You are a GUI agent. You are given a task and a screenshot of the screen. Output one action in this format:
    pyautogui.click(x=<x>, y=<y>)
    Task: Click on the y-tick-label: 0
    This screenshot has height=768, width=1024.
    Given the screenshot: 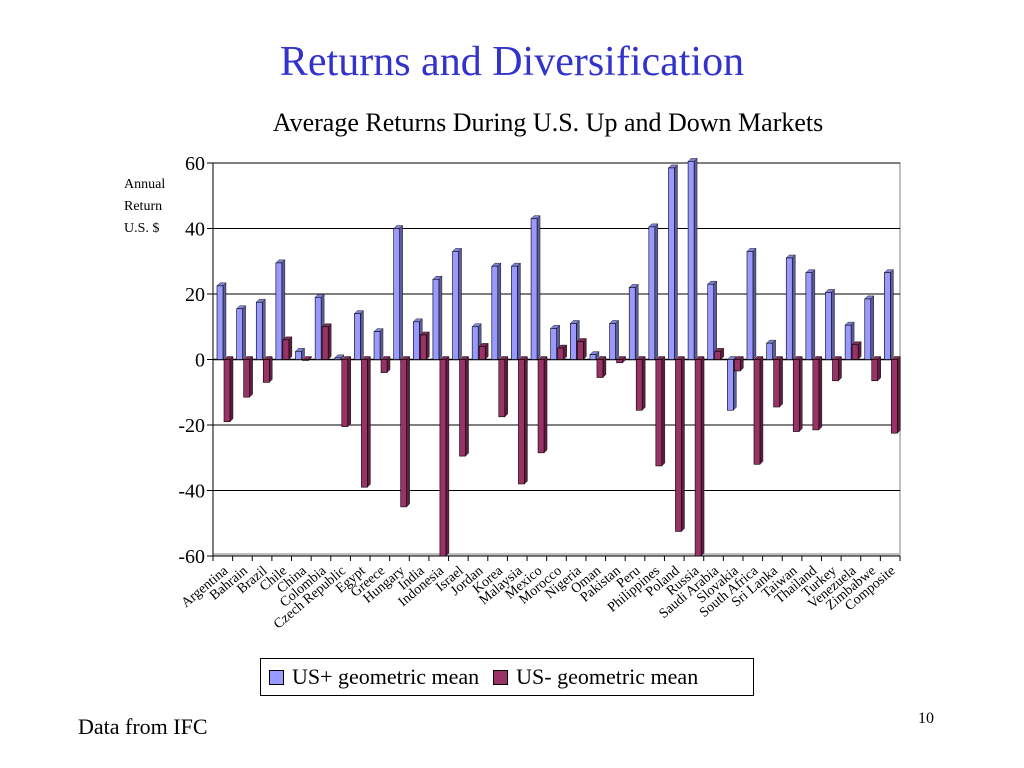 What is the action you would take?
    pyautogui.click(x=200, y=361)
    